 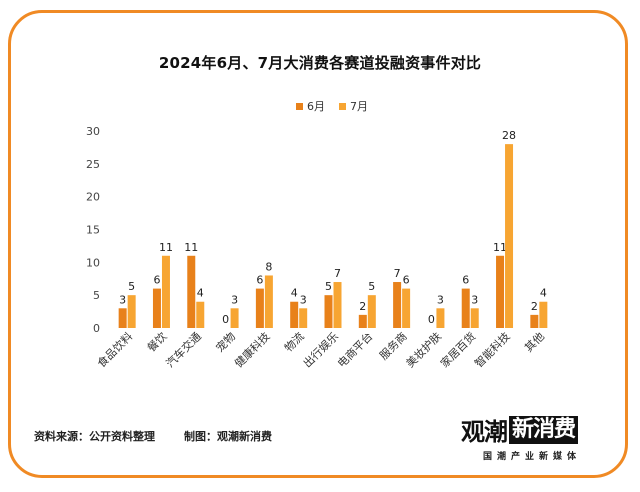 What do you see at coordinates (94, 436) in the screenshot?
I see `data-source-note: 资料来源：公开资料整理` at bounding box center [94, 436].